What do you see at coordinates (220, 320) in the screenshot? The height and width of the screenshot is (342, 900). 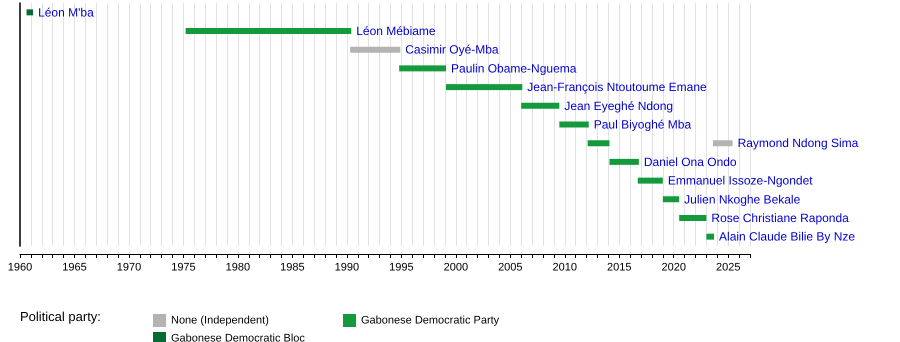 I see `legend-label: None (Independent)` at bounding box center [220, 320].